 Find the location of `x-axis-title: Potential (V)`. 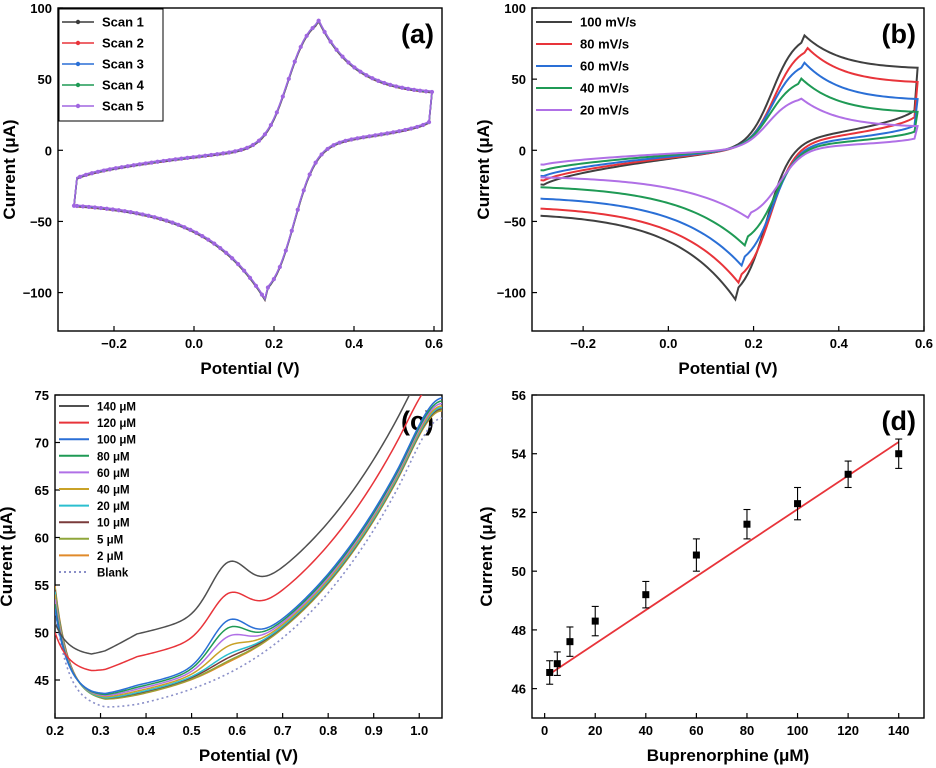

x-axis-title: Potential (V) is located at coordinates (727, 368).